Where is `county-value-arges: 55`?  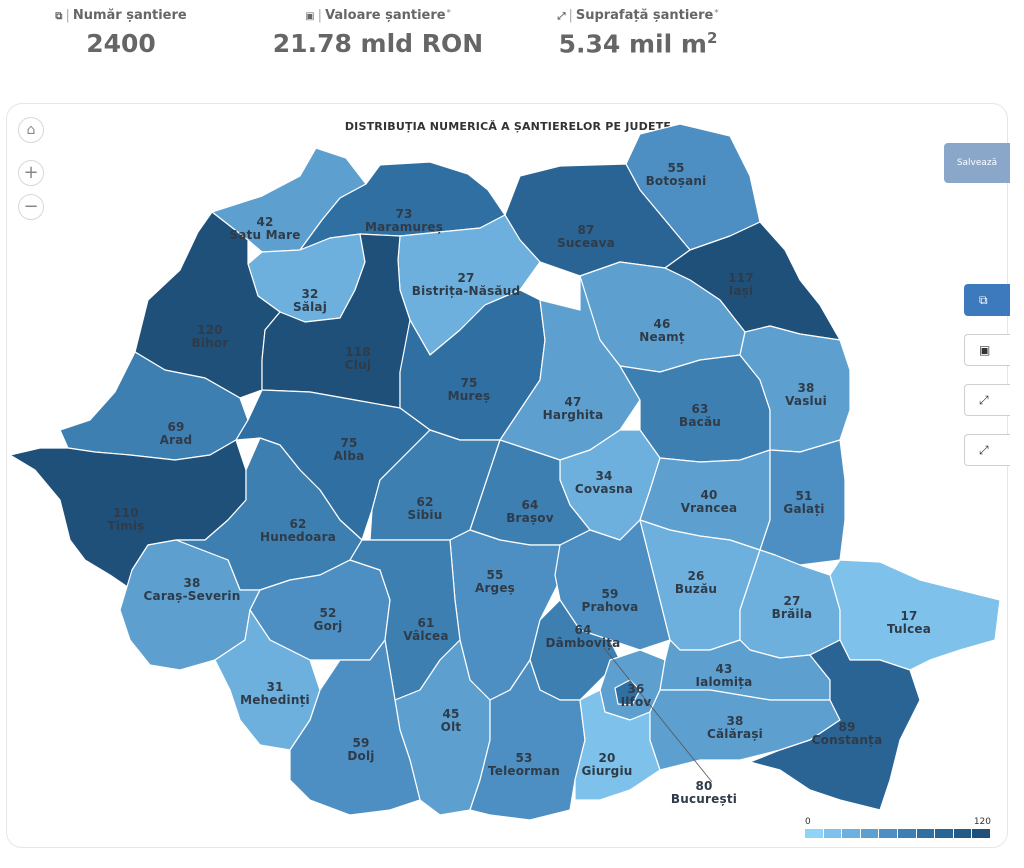 county-value-arges: 55 is located at coordinates (494, 575).